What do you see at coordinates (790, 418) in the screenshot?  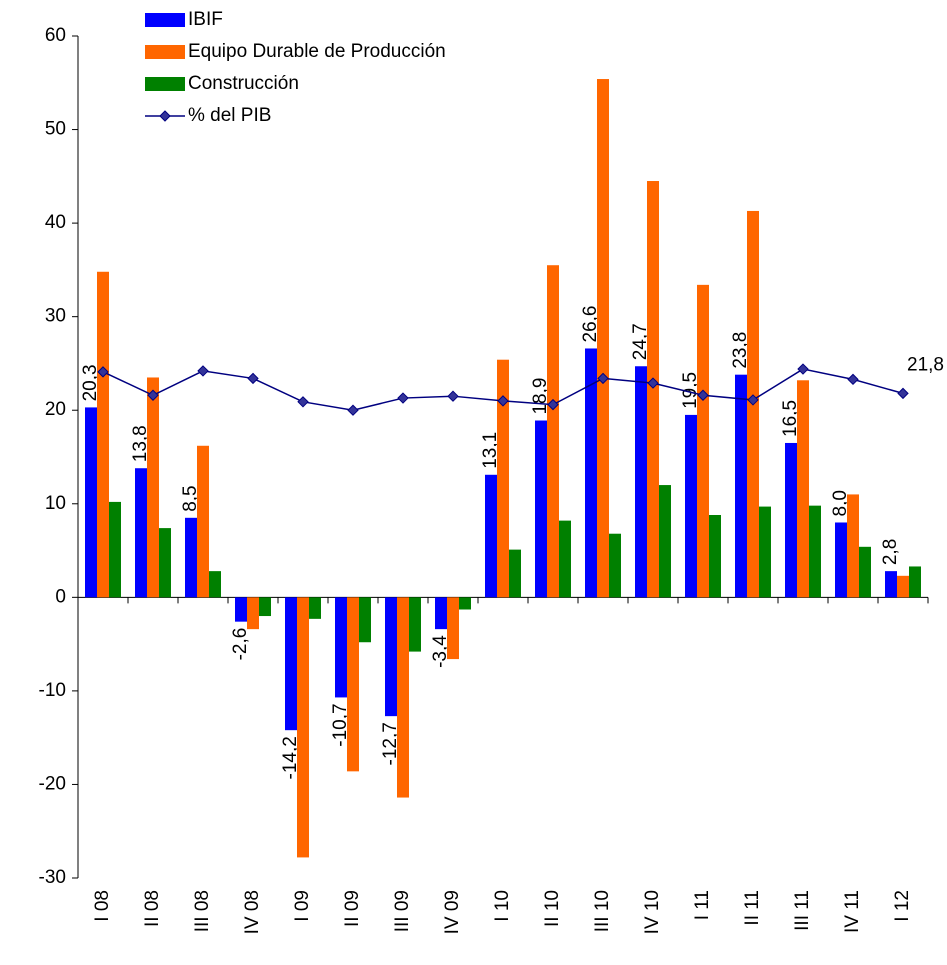 I see `data-label: 16,5` at bounding box center [790, 418].